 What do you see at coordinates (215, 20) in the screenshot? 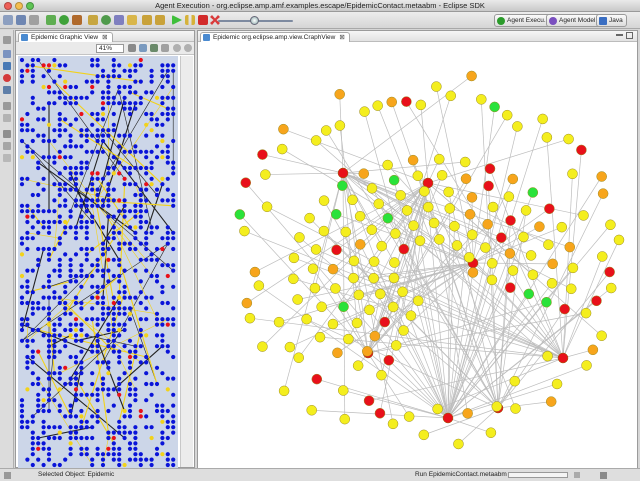
I see `restart-icon` at bounding box center [215, 20].